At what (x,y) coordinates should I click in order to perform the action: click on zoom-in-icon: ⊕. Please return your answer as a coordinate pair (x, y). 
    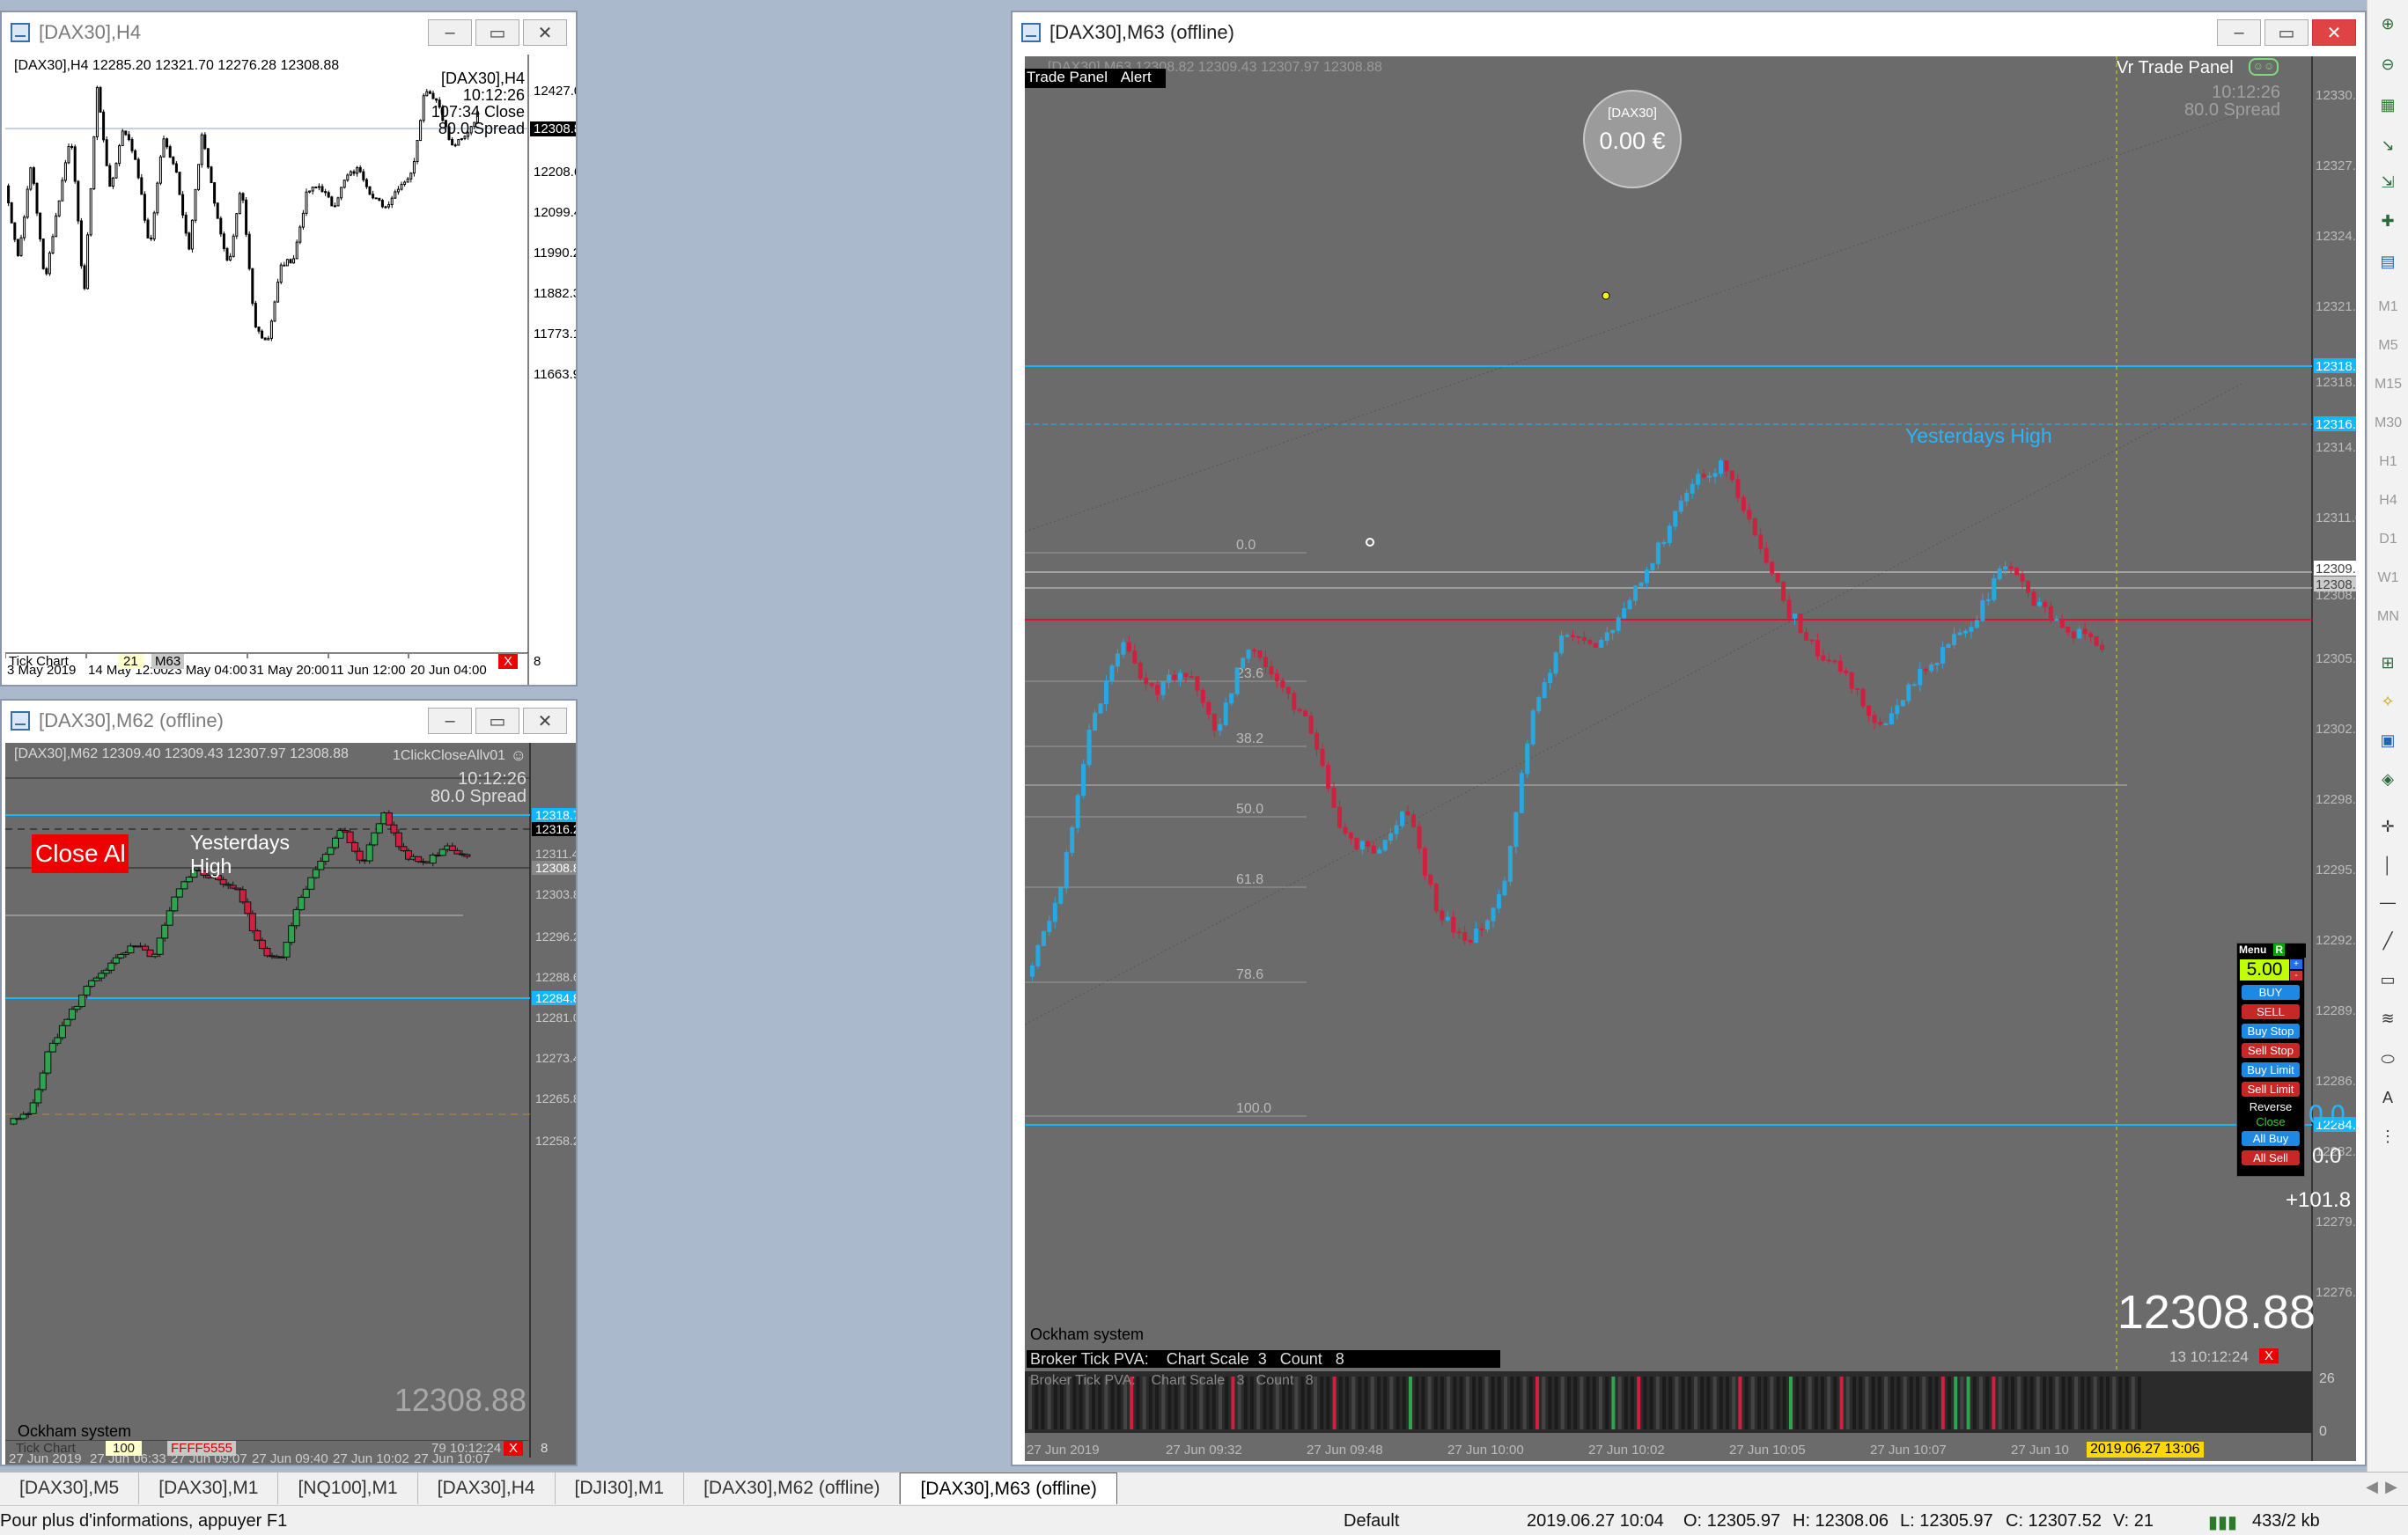
    Looking at the image, I should click on (2388, 23).